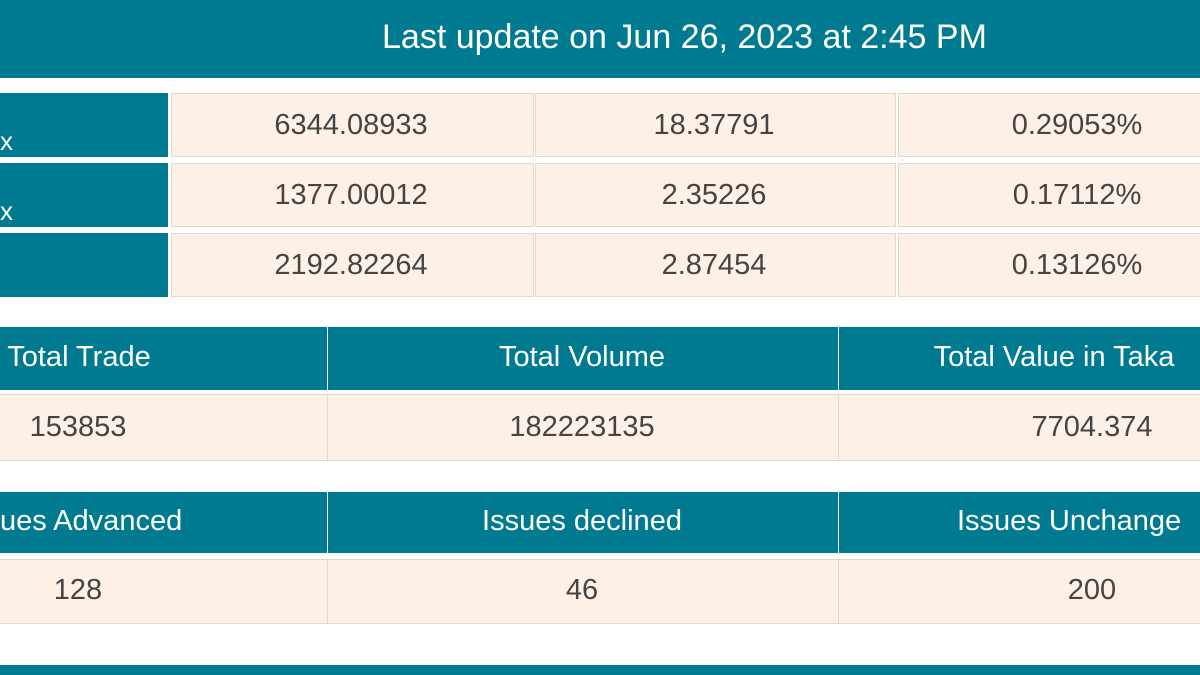 The width and height of the screenshot is (1200, 675). What do you see at coordinates (1077, 125) in the screenshot?
I see `index-value: 0.29053%` at bounding box center [1077, 125].